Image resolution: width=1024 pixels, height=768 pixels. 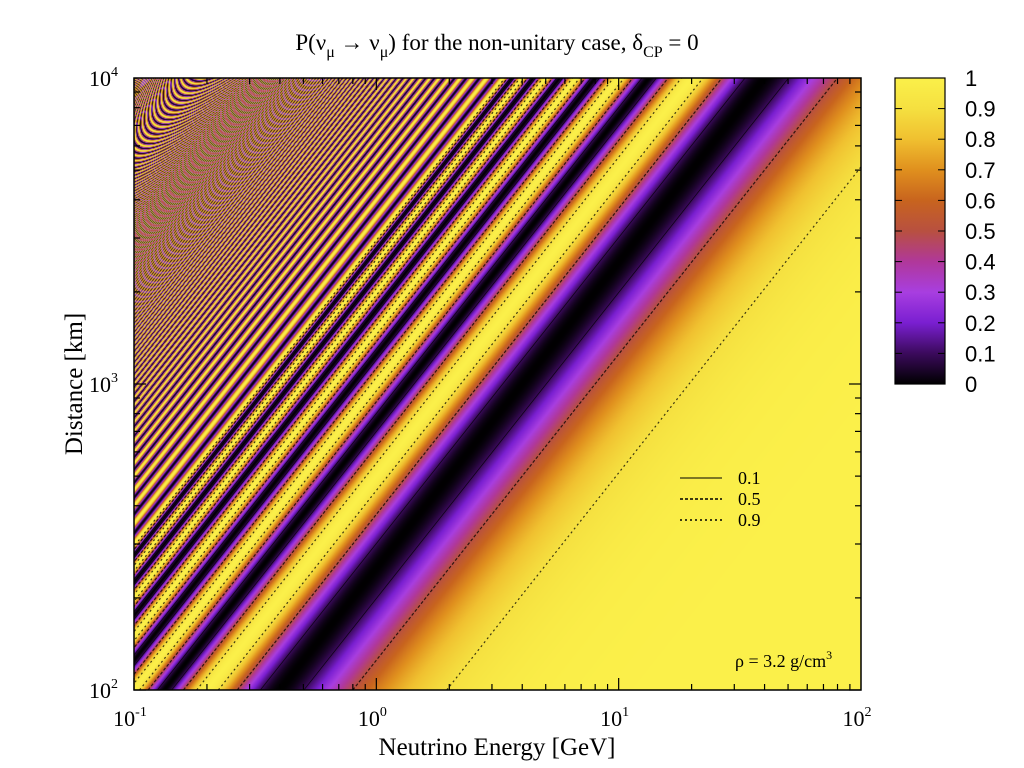 What do you see at coordinates (980, 323) in the screenshot?
I see `colorbar-tick-label: 0.2` at bounding box center [980, 323].